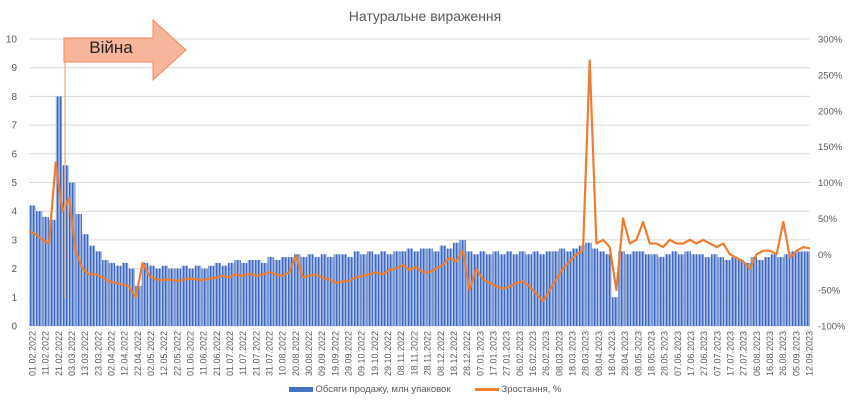 The image size is (850, 408). I want to click on x-tick-label: 10.08.2022, so click(283, 353).